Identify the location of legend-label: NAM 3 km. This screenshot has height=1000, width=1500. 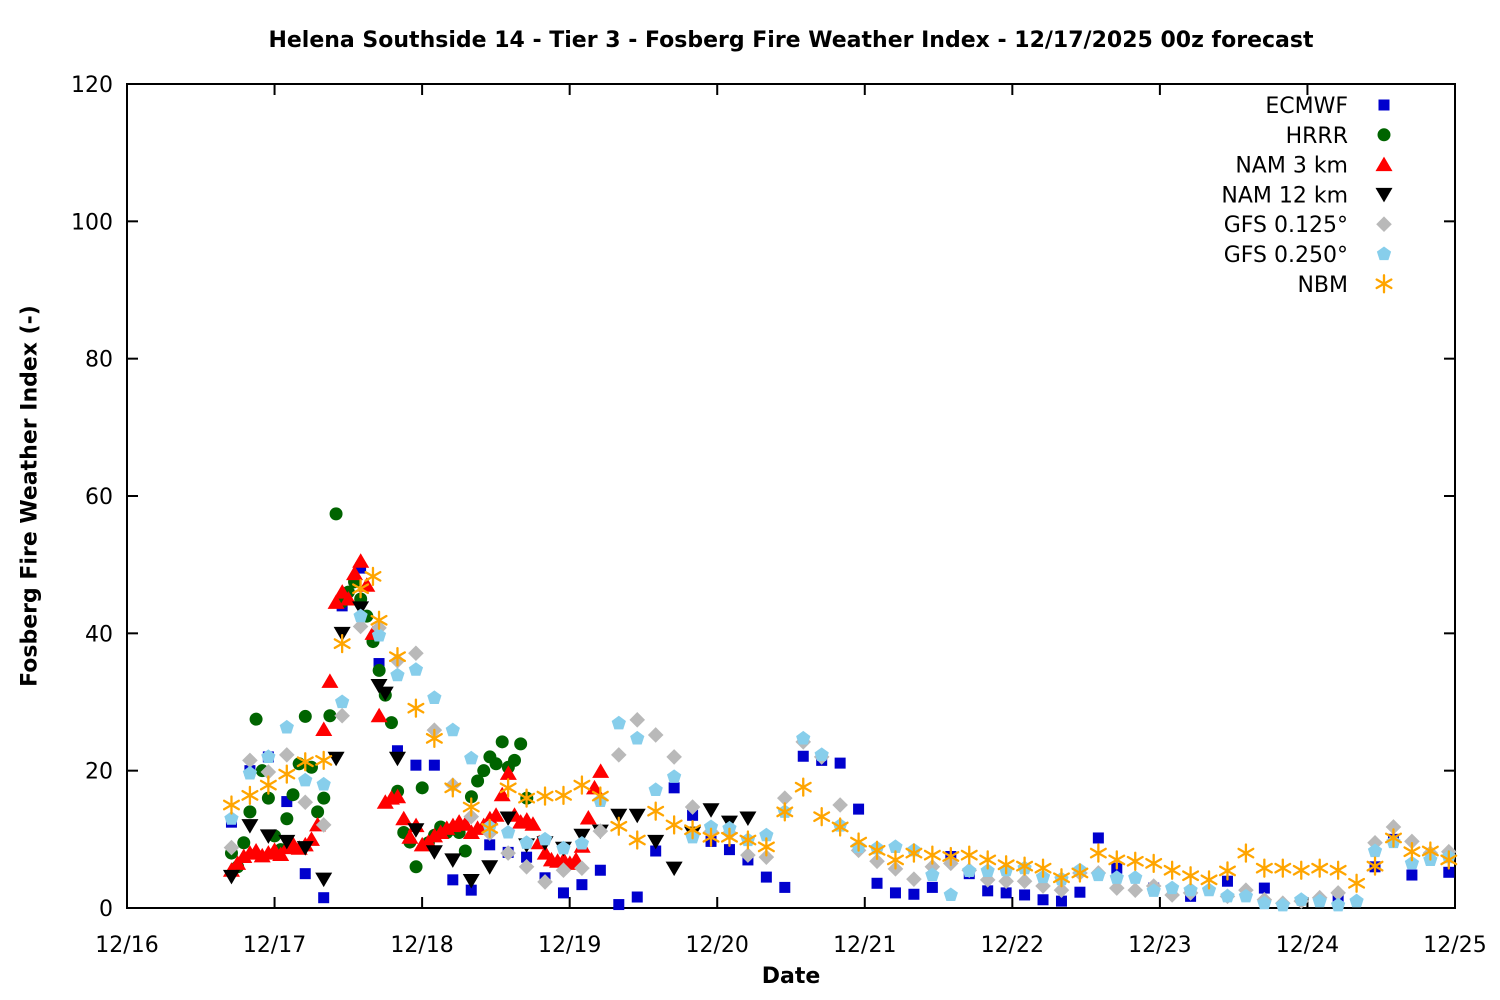
(1291, 166).